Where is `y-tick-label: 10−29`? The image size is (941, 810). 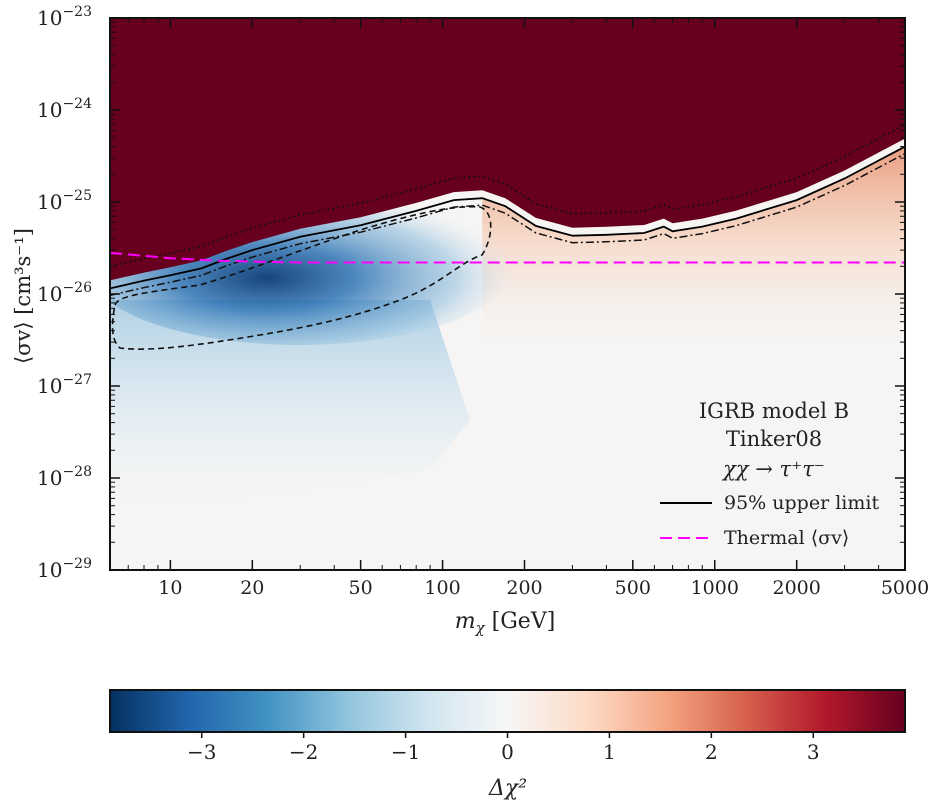 y-tick-label: 10−29 is located at coordinates (64, 569).